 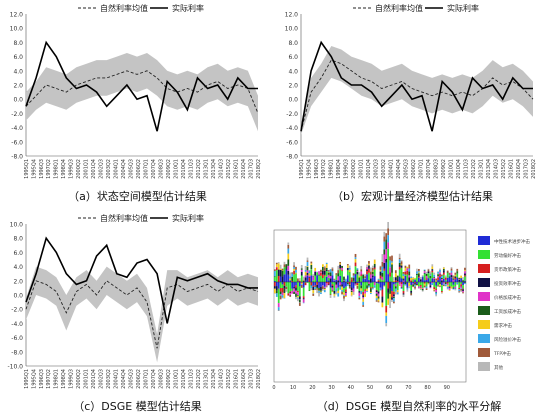 What do you see at coordinates (399, 169) in the screenshot?
I see `x-tick-label: 2004Q4` at bounding box center [399, 169].